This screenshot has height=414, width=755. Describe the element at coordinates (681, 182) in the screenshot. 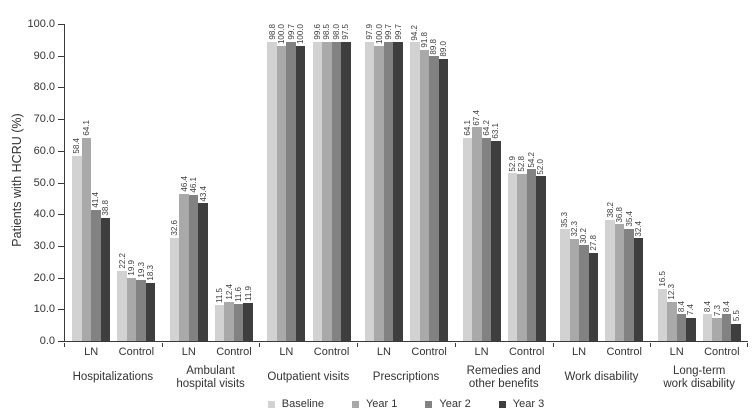

I see `bar-column: 8.4` at that location.